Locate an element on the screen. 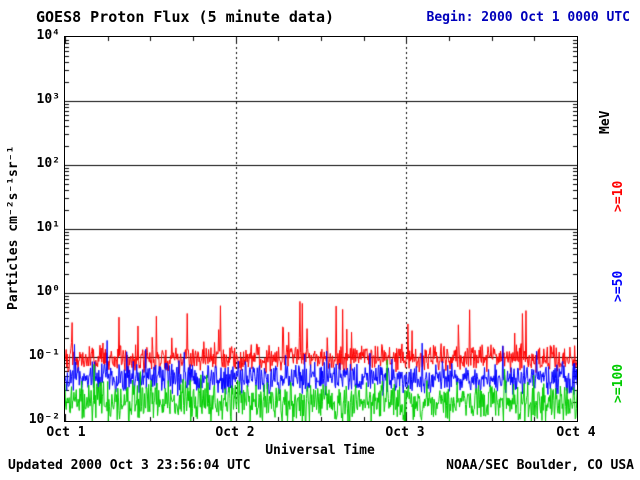 The width and height of the screenshot is (640, 480). x-tick-oct2: Oct 2 is located at coordinates (235, 432).